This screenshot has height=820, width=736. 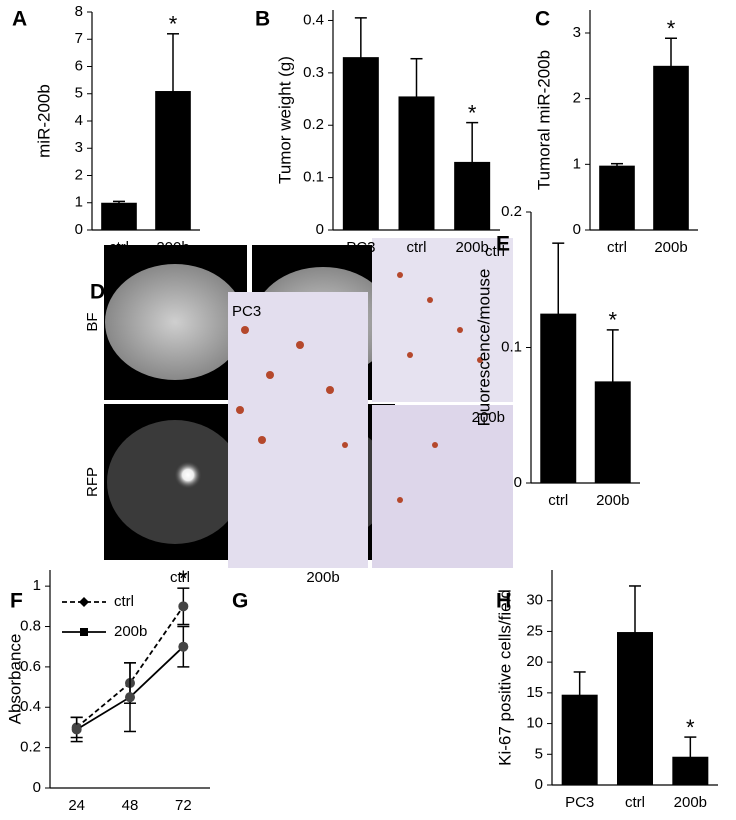 I want to click on image-label: 200b, so click(x=488, y=417).